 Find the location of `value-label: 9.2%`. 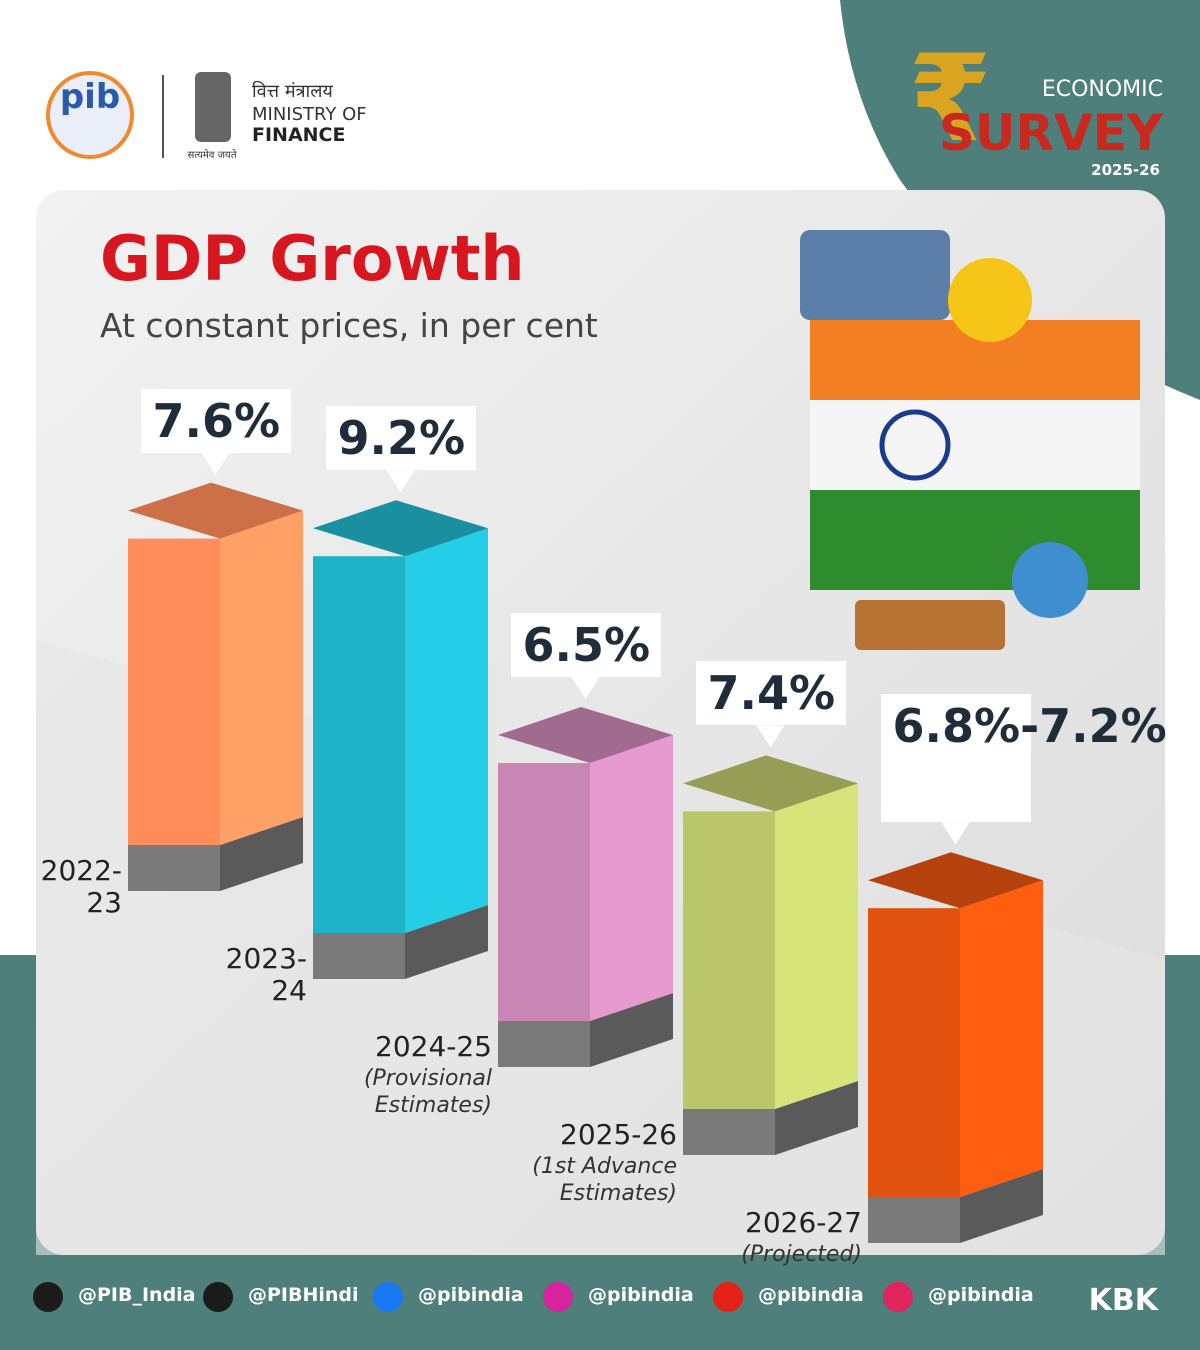

value-label: 9.2% is located at coordinates (400, 438).